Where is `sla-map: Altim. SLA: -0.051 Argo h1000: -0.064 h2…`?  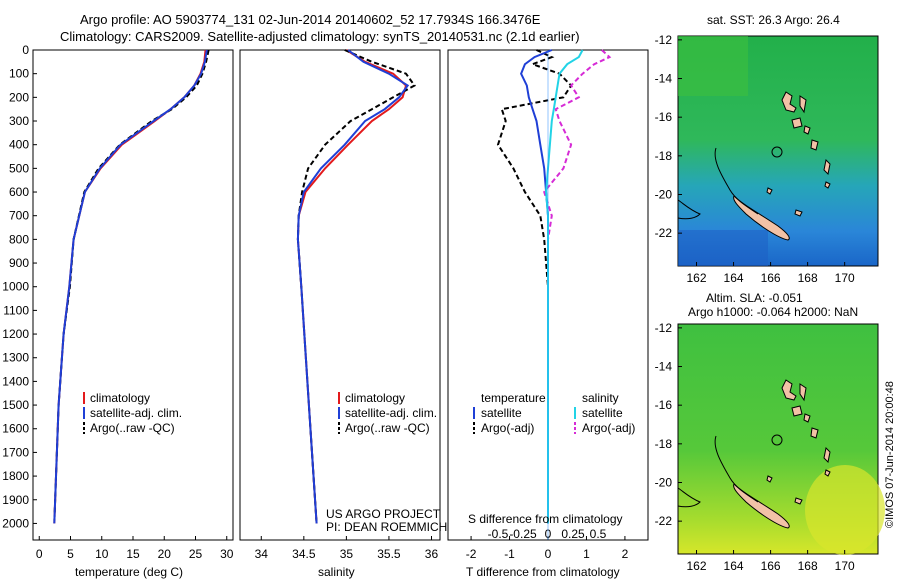 sla-map: Altim. SLA: -0.051 Argo h1000: -0.064 h2… is located at coordinates (770, 432).